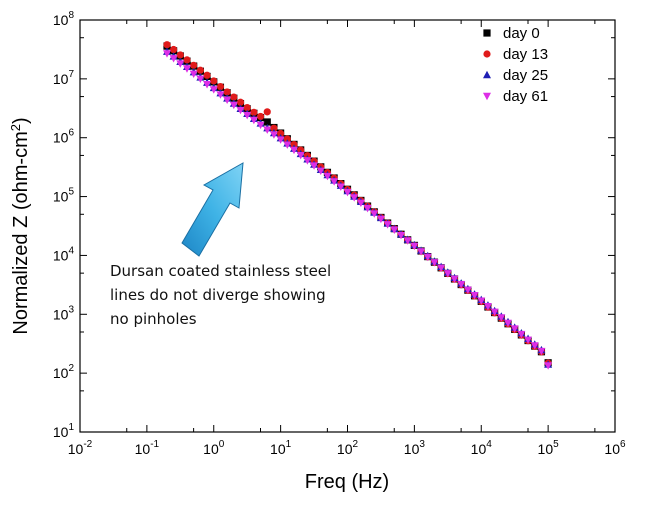  What do you see at coordinates (15, 127) in the screenshot?
I see `y-axis-title-sup: 2` at bounding box center [15, 127].